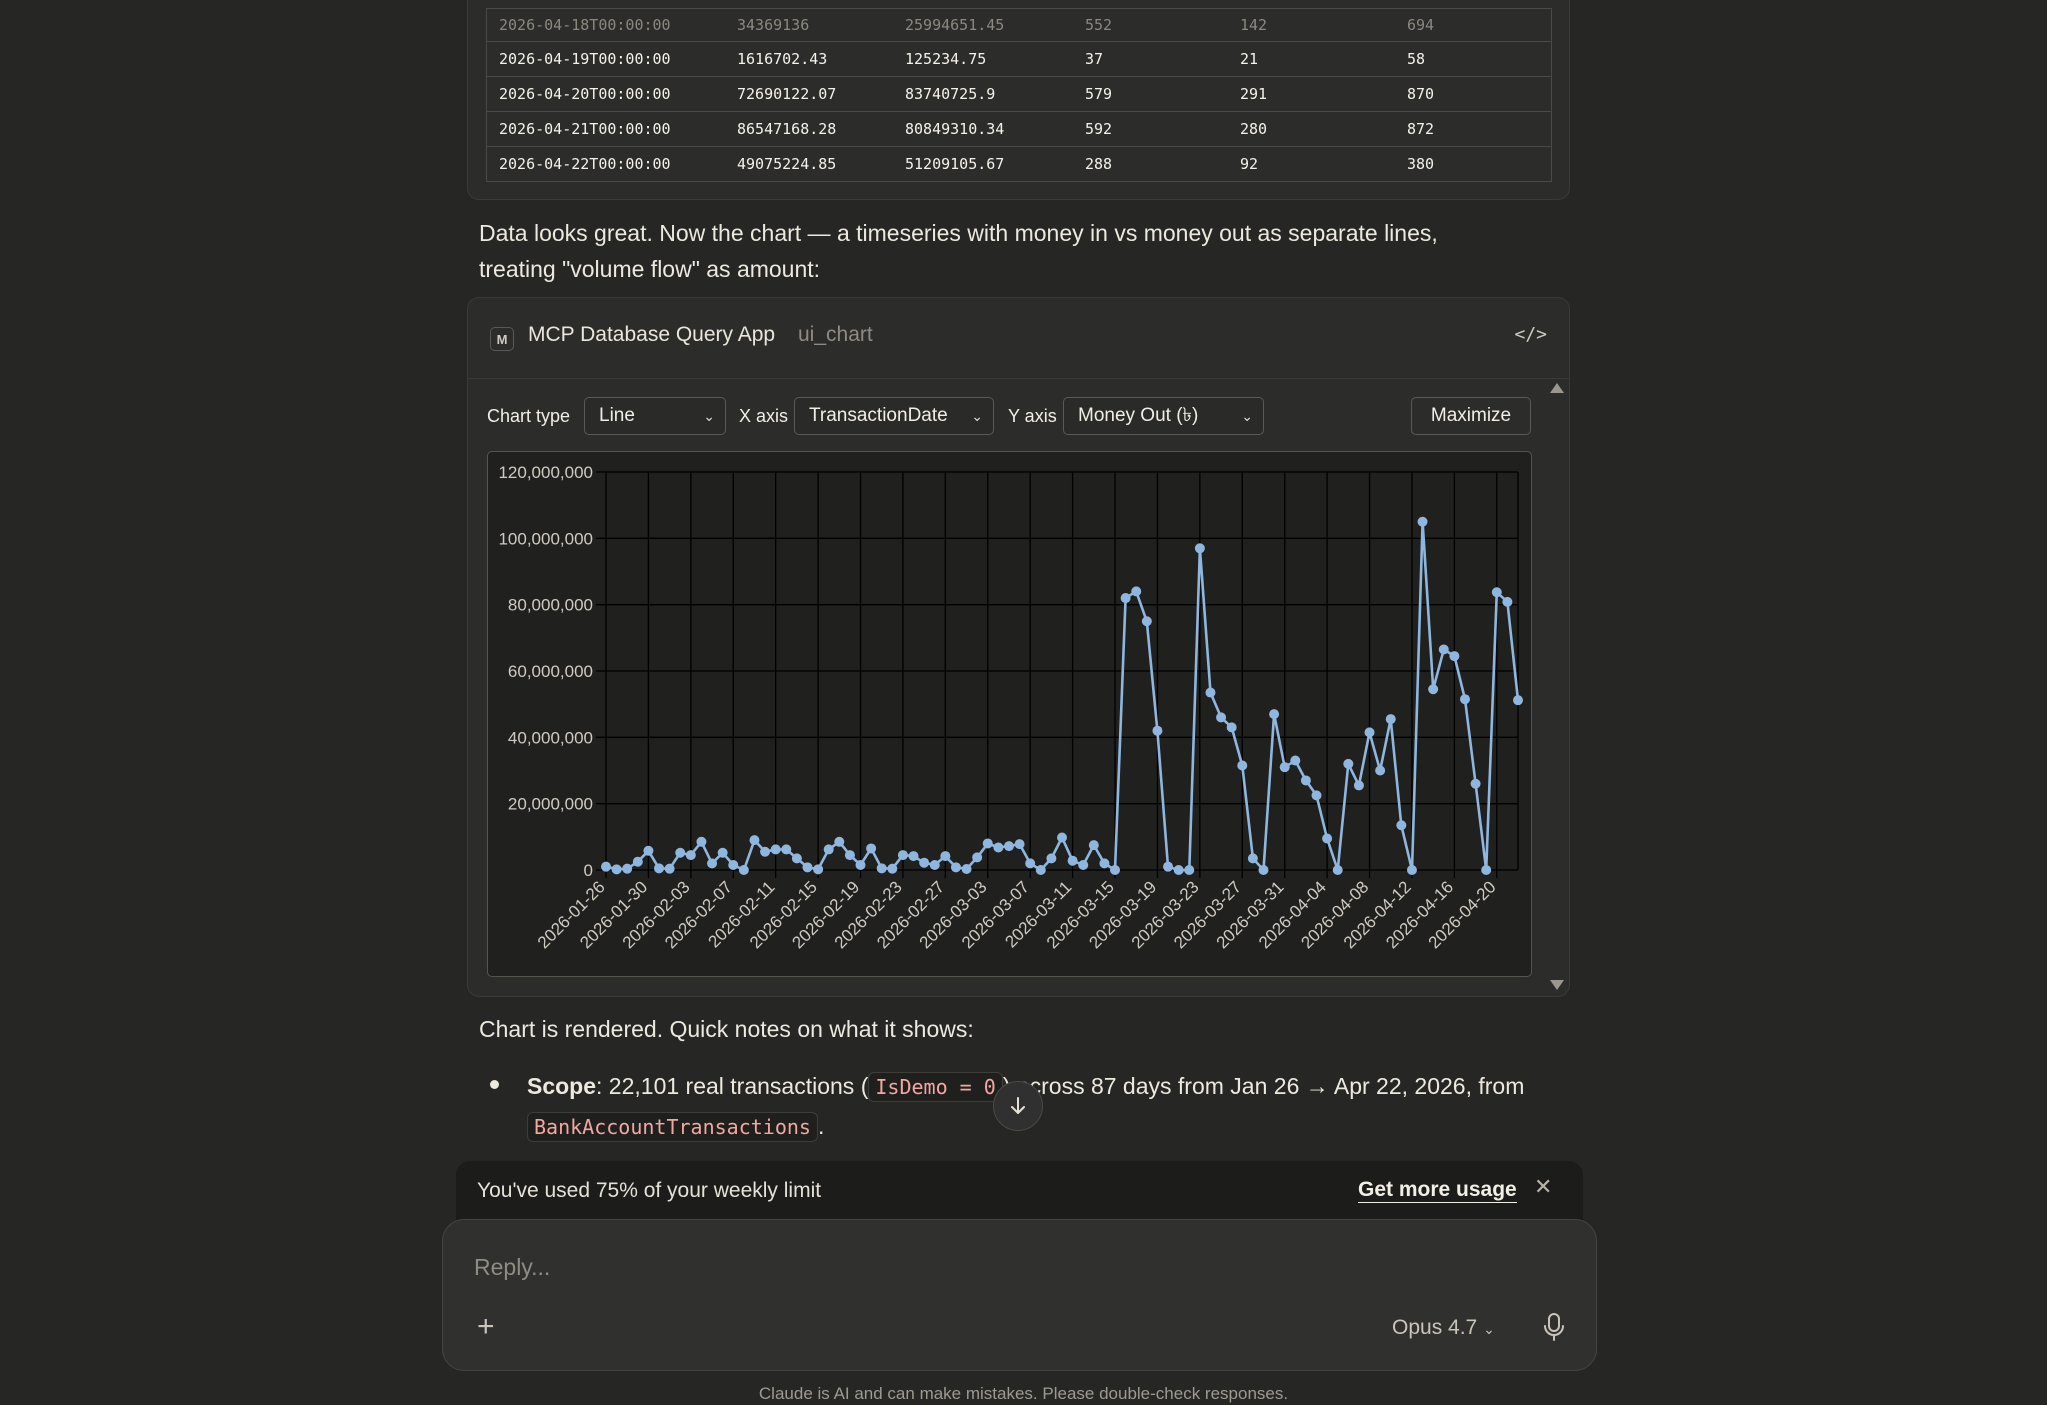 Image resolution: width=2047 pixels, height=1405 pixels. What do you see at coordinates (1443, 1328) in the screenshot?
I see `model-selector: Opus 4.7 ⌄` at bounding box center [1443, 1328].